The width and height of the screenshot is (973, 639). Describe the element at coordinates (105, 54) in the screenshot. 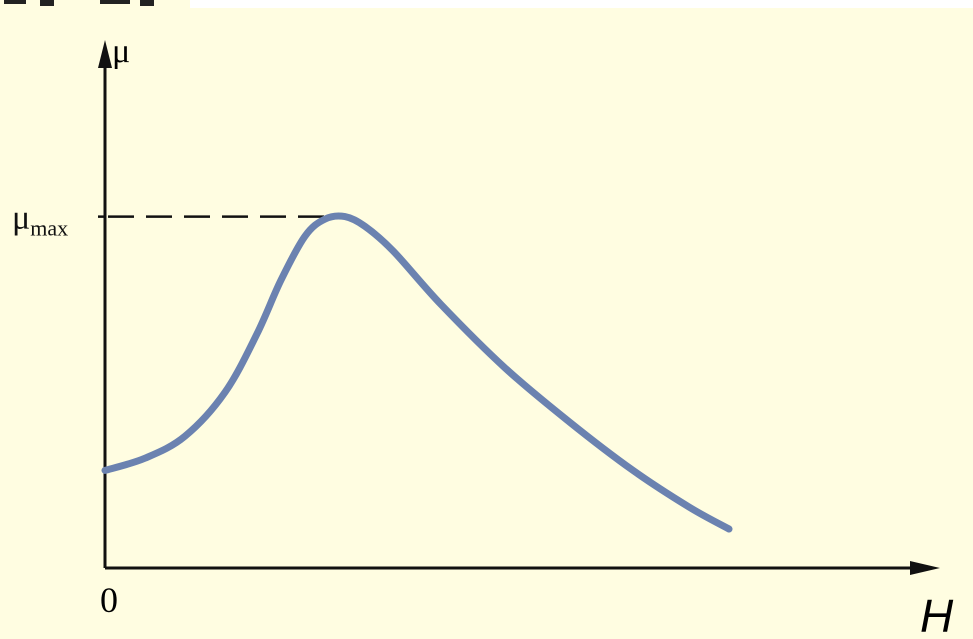

I see `y-axis-arrowhead` at that location.